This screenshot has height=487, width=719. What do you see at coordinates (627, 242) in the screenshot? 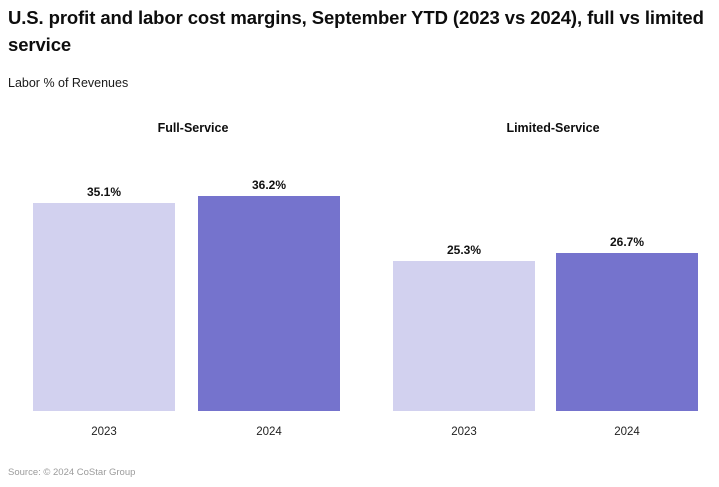
I see `bar-value-label: 26.7%` at bounding box center [627, 242].